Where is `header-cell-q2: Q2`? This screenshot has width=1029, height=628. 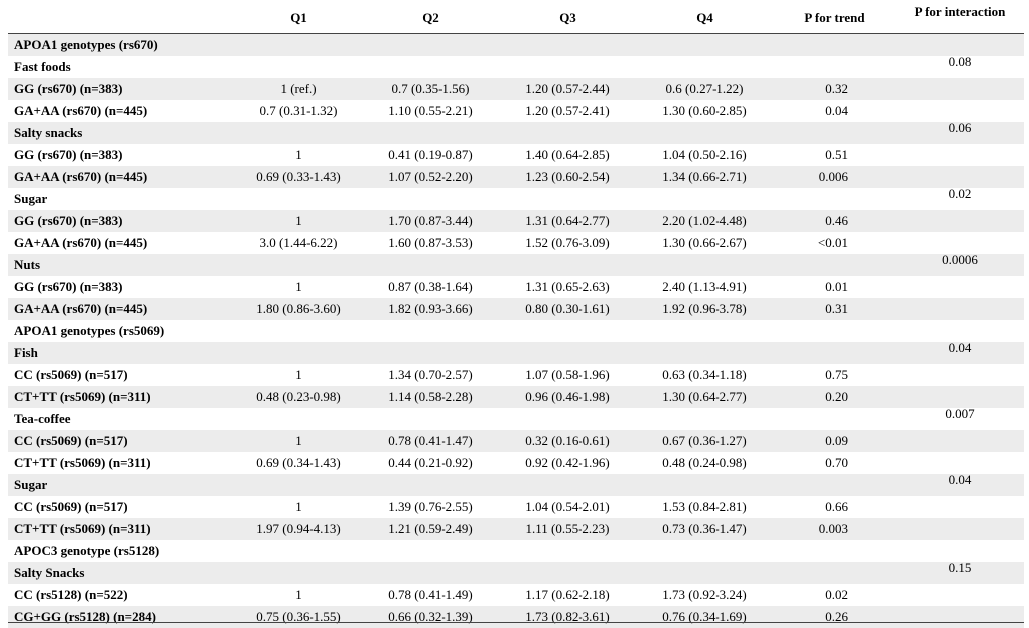
header-cell-q2: Q2 is located at coordinates (430, 17).